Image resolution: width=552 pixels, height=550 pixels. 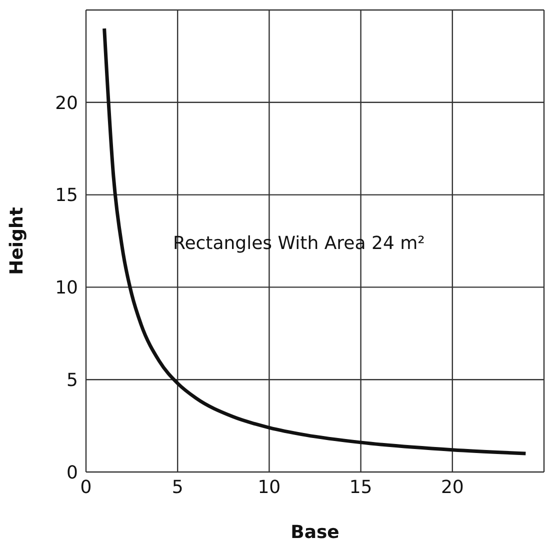 I want to click on x-tick-label: 20, so click(x=452, y=487).